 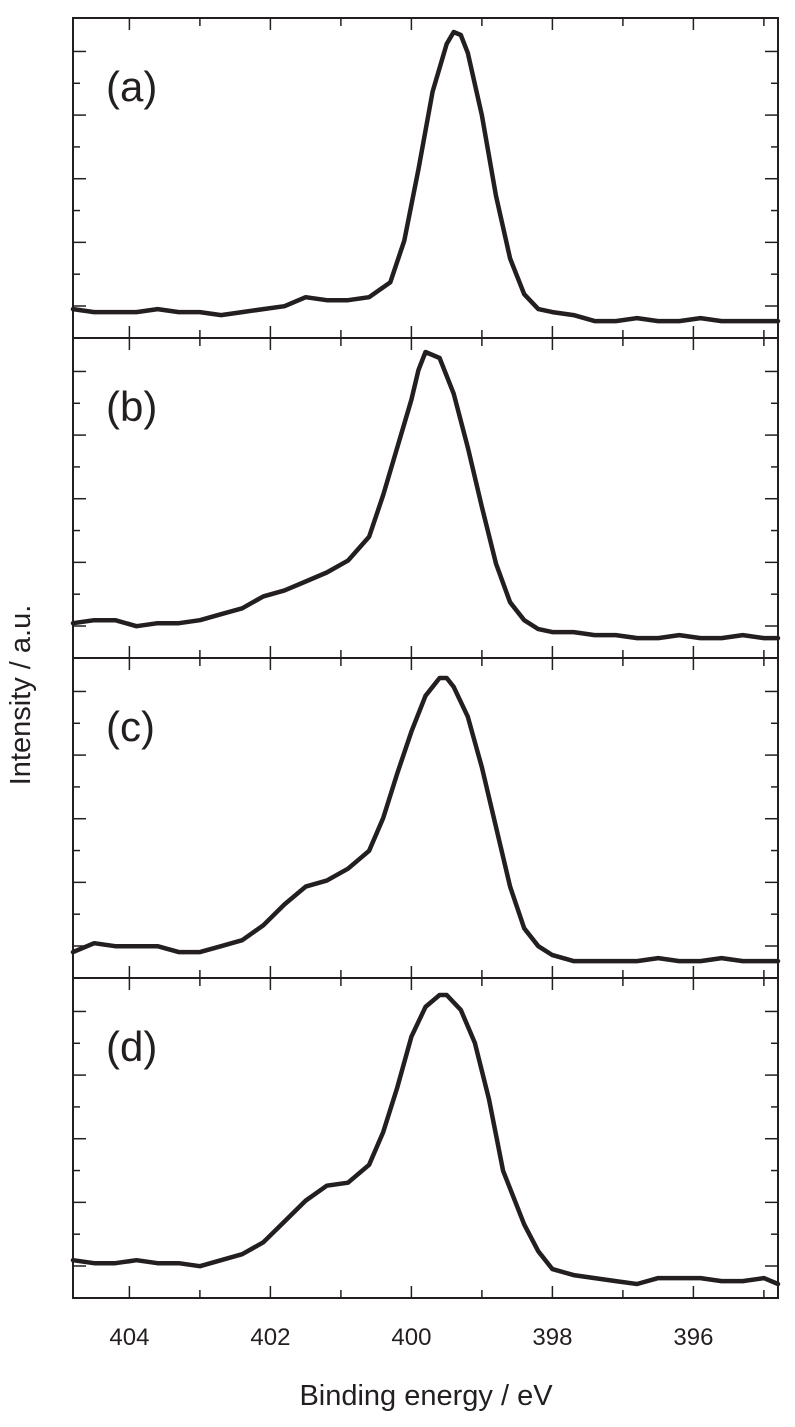 I want to click on x-tick-label: 400, so click(x=411, y=1337).